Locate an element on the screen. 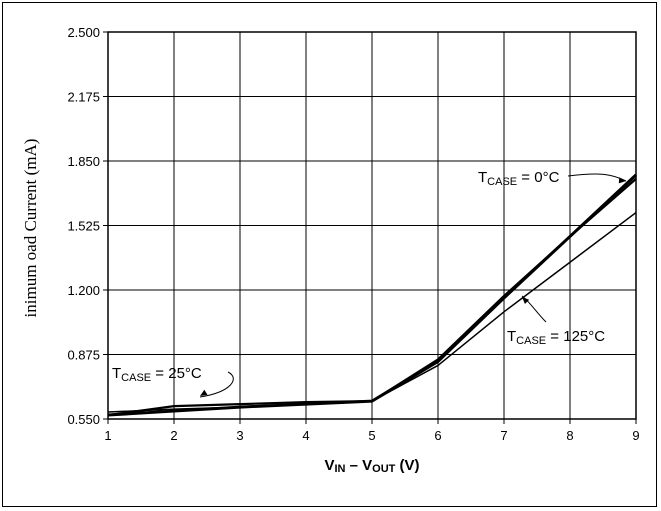 Image resolution: width=661 pixels, height=511 pixels. y-tick-label: 2.500 is located at coordinates (83, 32).